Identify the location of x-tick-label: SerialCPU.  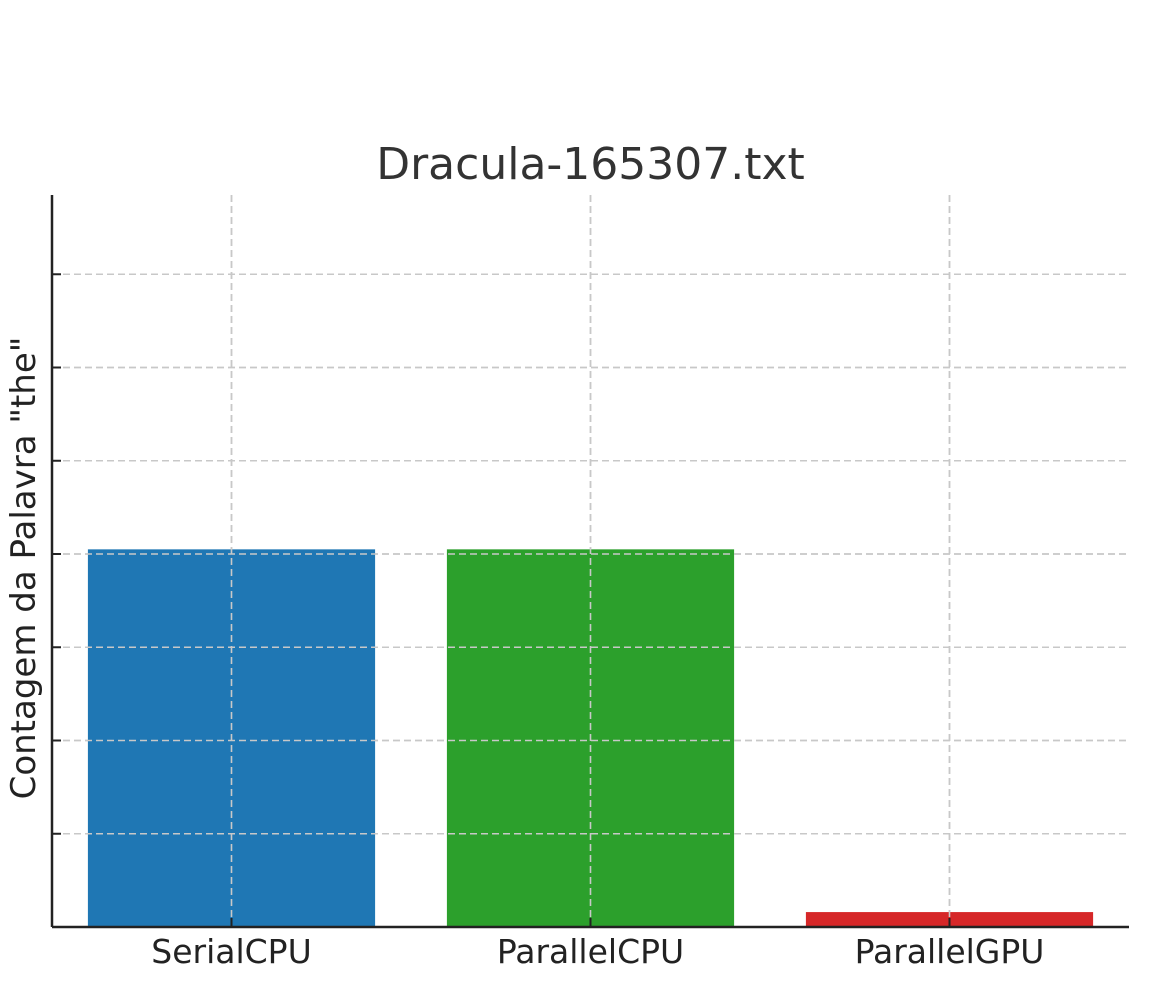
(231, 951).